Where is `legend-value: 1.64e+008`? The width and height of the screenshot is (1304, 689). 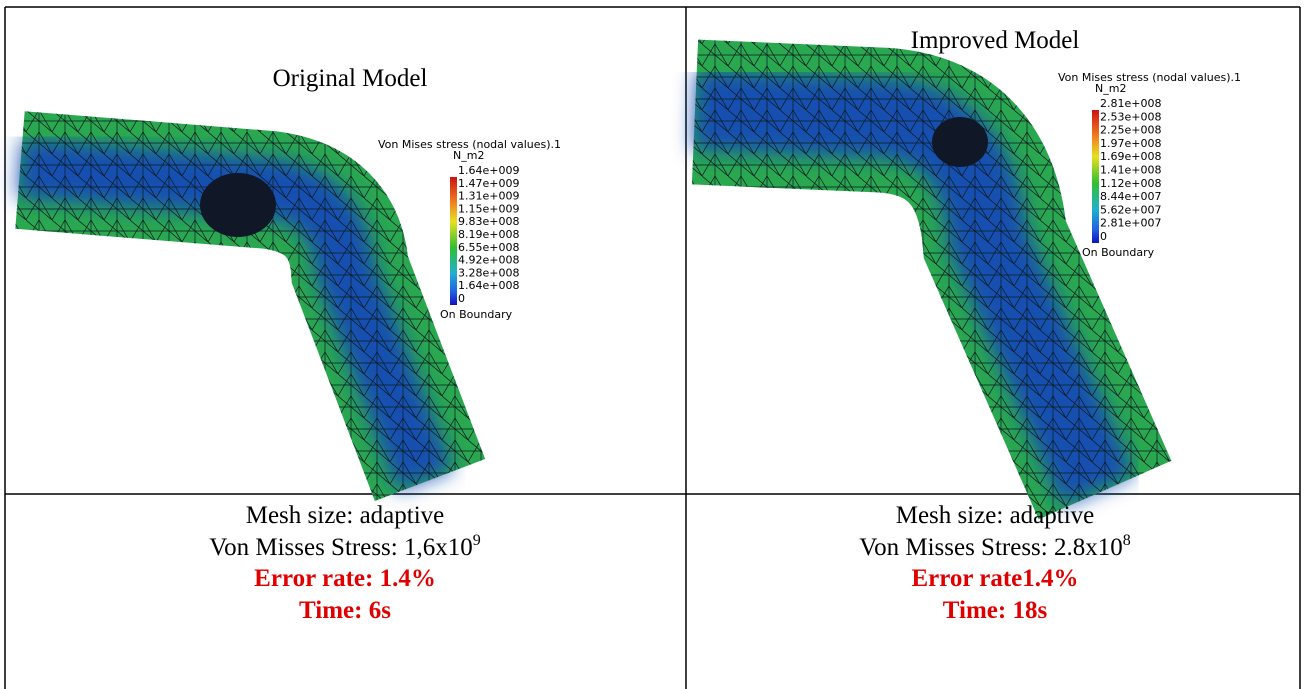 legend-value: 1.64e+008 is located at coordinates (488, 285).